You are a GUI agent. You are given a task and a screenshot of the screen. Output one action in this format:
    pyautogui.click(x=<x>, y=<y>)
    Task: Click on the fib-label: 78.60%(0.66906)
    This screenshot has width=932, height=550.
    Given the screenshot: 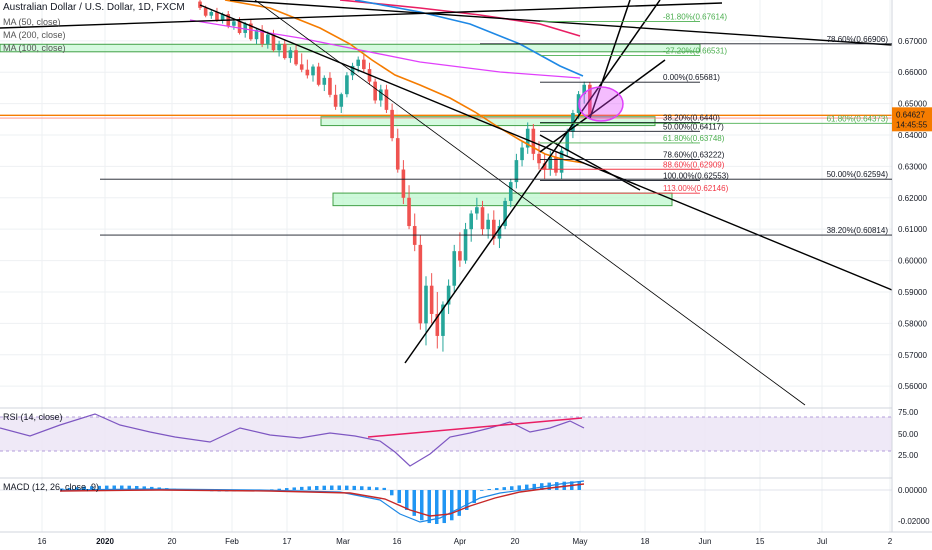 What is the action you would take?
    pyautogui.click(x=858, y=39)
    